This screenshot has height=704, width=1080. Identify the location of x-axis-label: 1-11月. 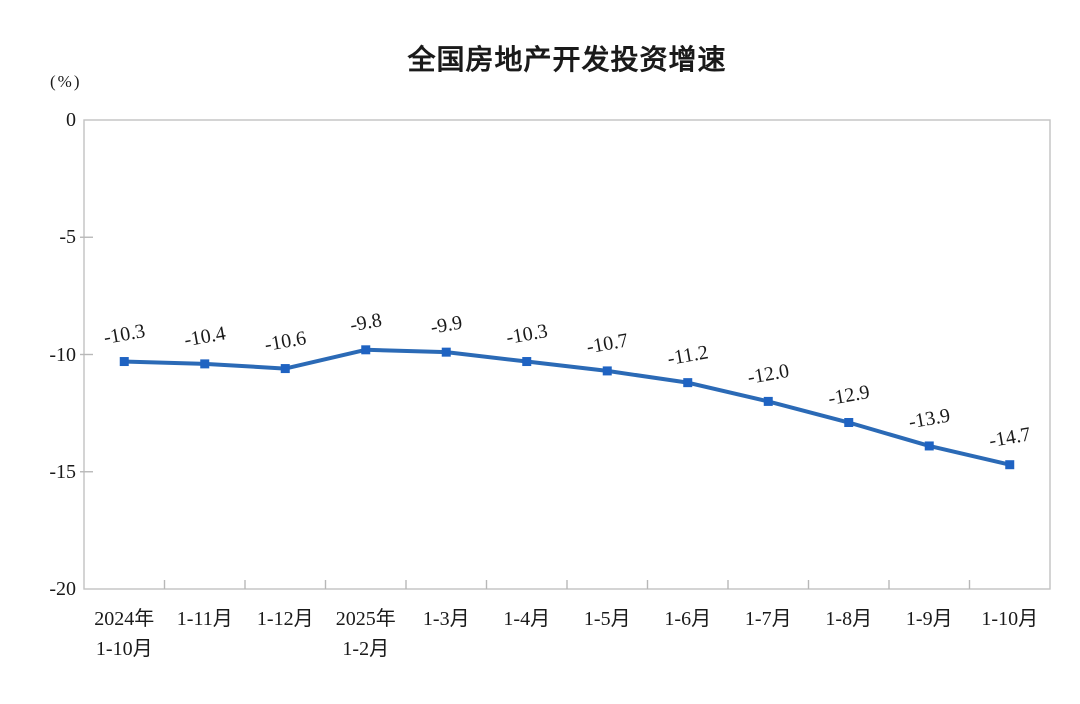
(205, 619).